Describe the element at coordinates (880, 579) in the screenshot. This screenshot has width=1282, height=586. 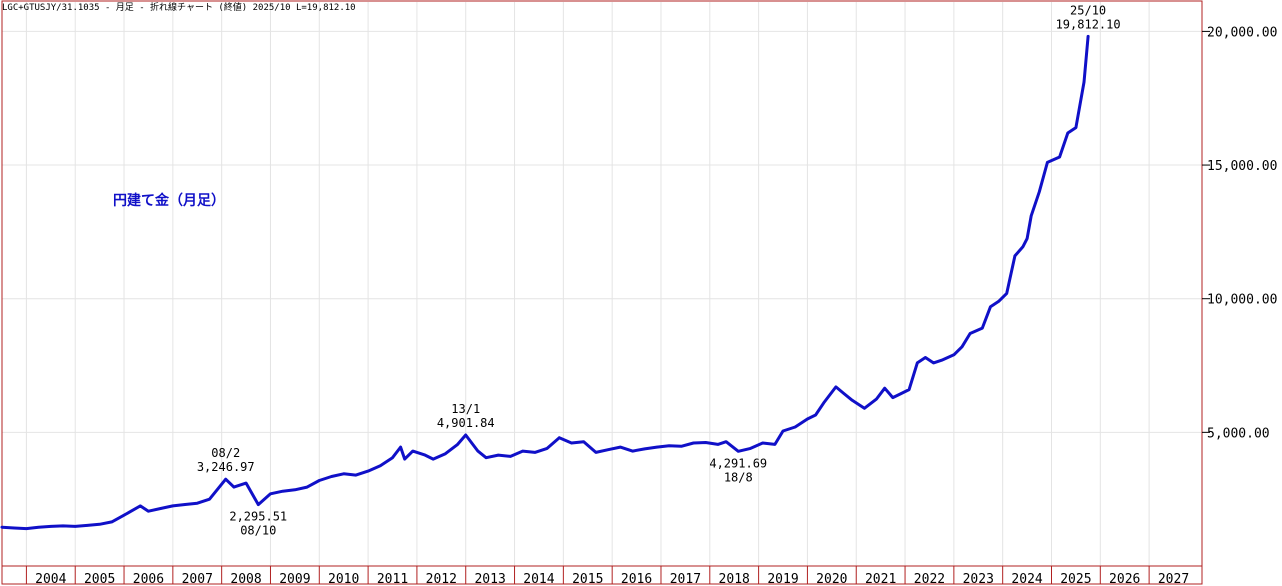
I see `x-tick-label: 2021` at that location.